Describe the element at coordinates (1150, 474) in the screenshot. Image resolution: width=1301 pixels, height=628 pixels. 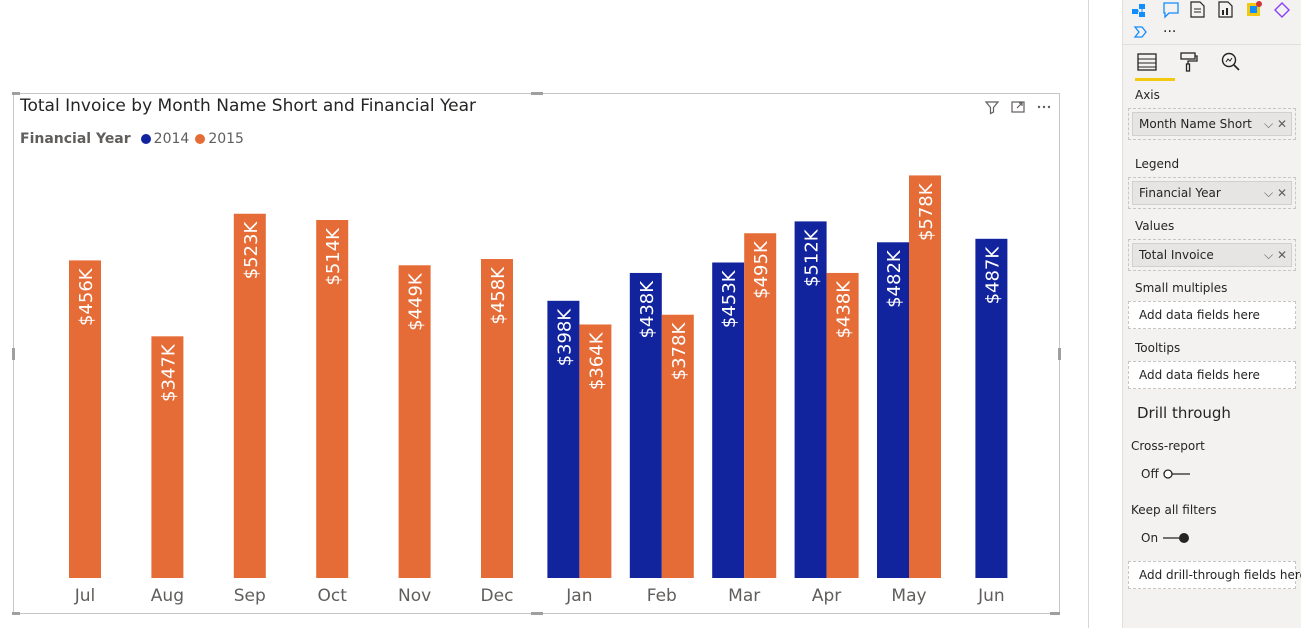
I see `cross-report-state: Off` at that location.